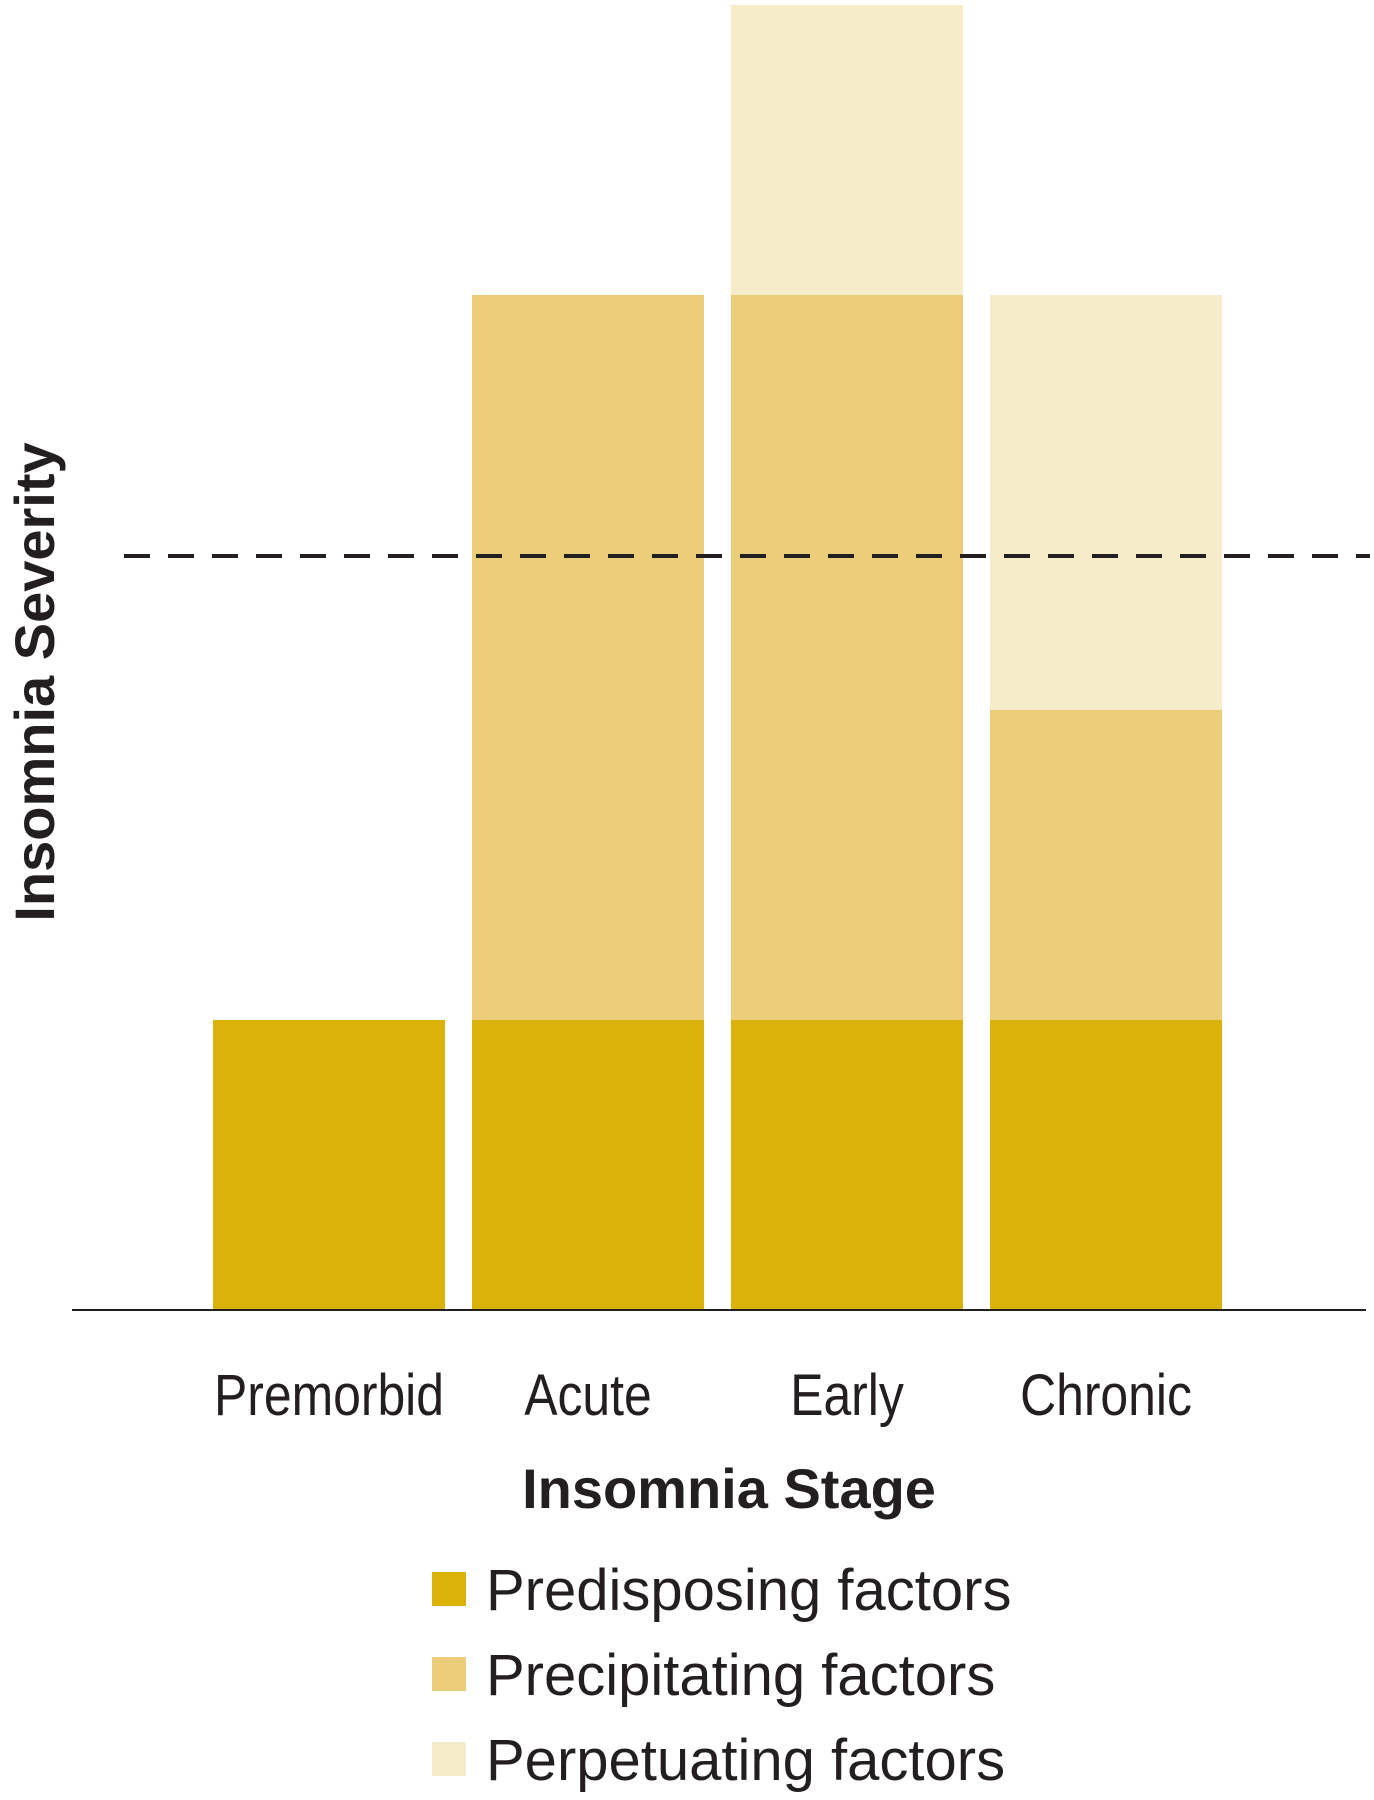 The width and height of the screenshot is (1374, 1800). I want to click on bar-acute-predisposing, so click(588, 1165).